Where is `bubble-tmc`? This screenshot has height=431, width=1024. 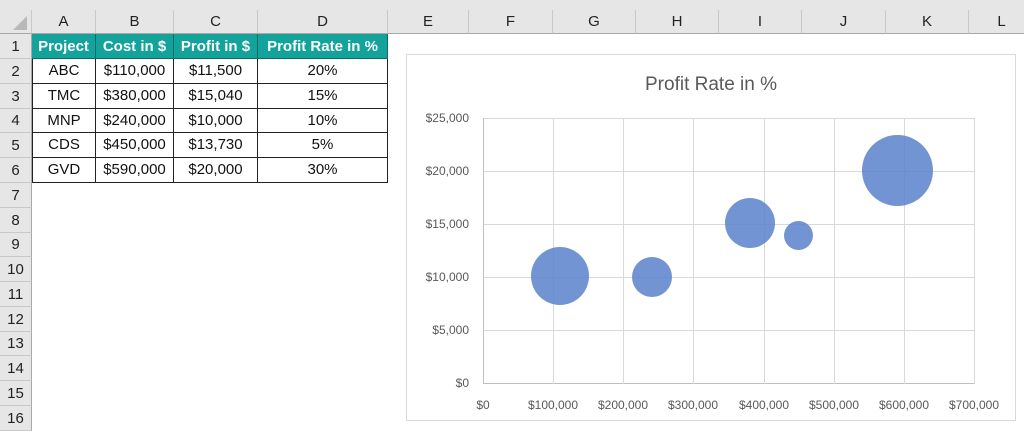 bubble-tmc is located at coordinates (750, 223).